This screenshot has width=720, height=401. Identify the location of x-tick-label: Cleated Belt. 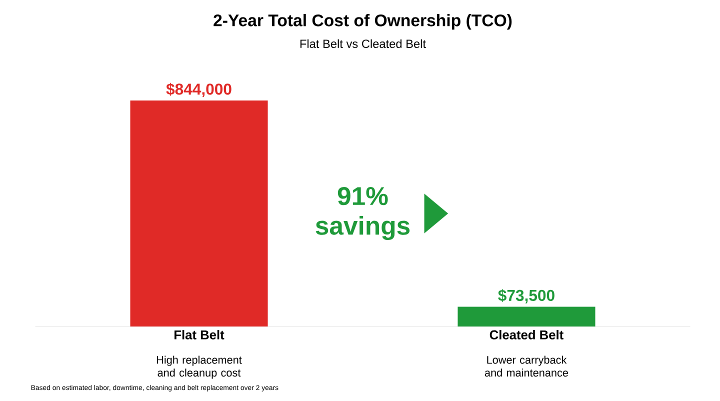
(527, 335).